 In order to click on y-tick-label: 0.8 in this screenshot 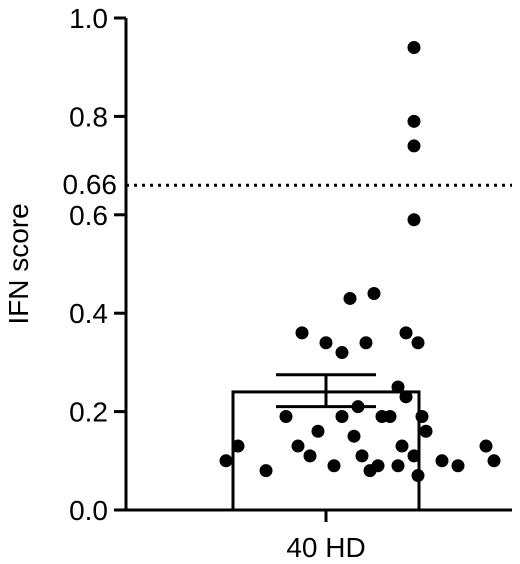, I will do `click(88, 116)`.